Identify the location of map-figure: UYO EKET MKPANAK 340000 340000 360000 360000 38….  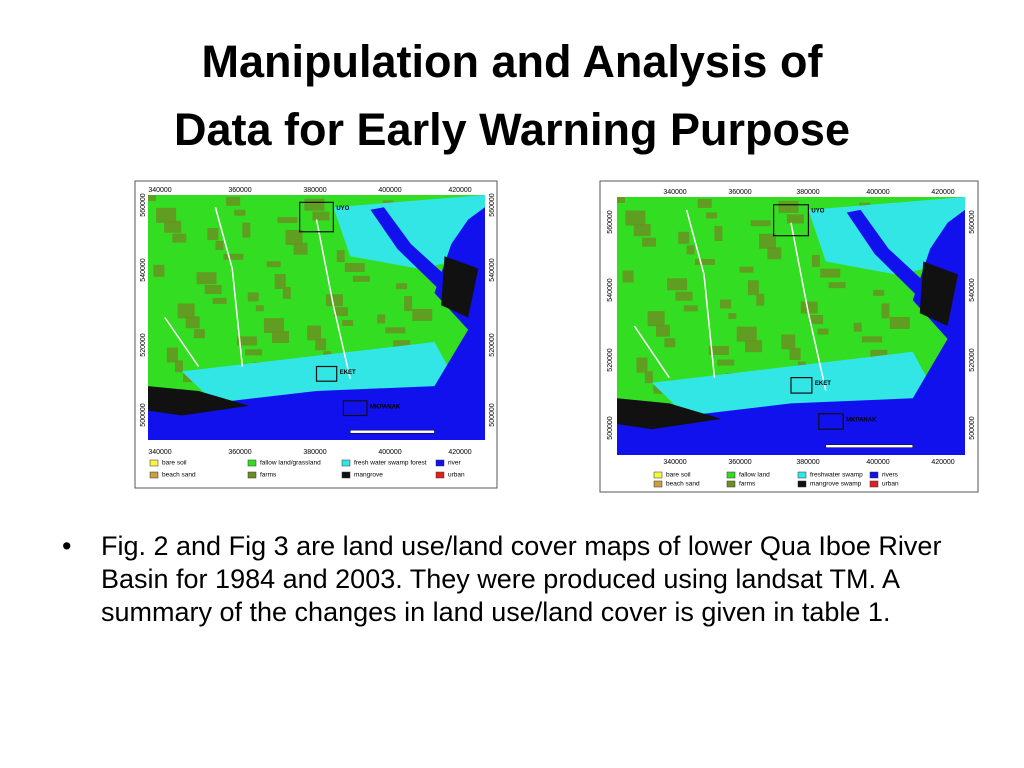
(316, 334).